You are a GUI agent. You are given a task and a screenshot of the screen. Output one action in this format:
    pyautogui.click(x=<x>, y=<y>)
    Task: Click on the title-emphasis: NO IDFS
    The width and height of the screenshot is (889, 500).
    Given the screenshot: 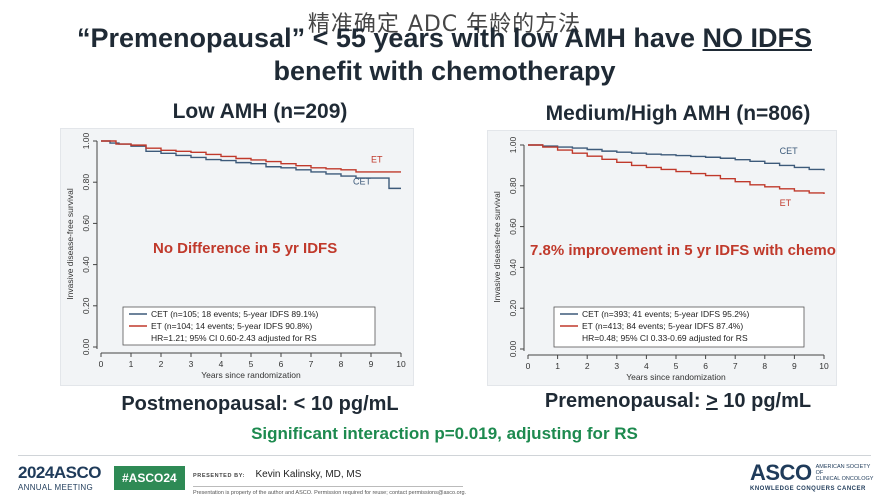 What is the action you would take?
    pyautogui.click(x=757, y=38)
    